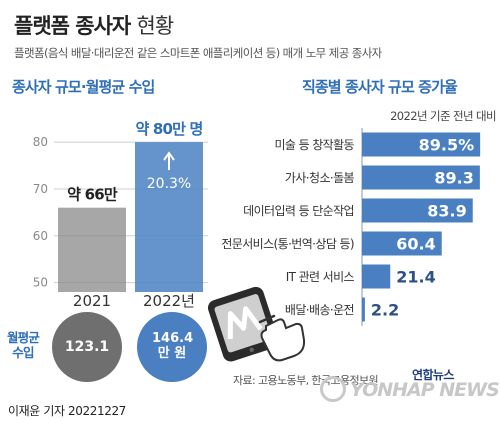 The height and width of the screenshot is (422, 500). What do you see at coordinates (169, 156) in the screenshot?
I see `growth-arrowhead-icon` at bounding box center [169, 156].